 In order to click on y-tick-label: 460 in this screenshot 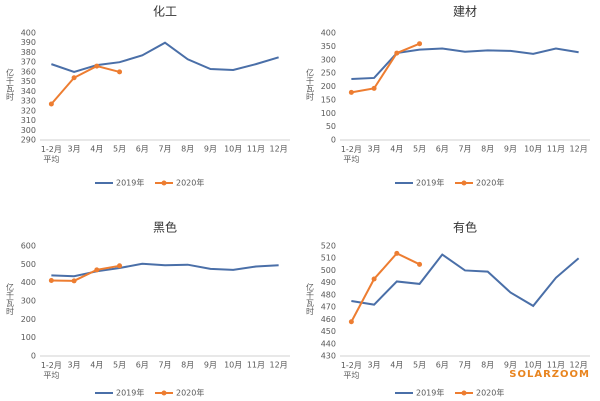, I will do `click(328, 319)`.